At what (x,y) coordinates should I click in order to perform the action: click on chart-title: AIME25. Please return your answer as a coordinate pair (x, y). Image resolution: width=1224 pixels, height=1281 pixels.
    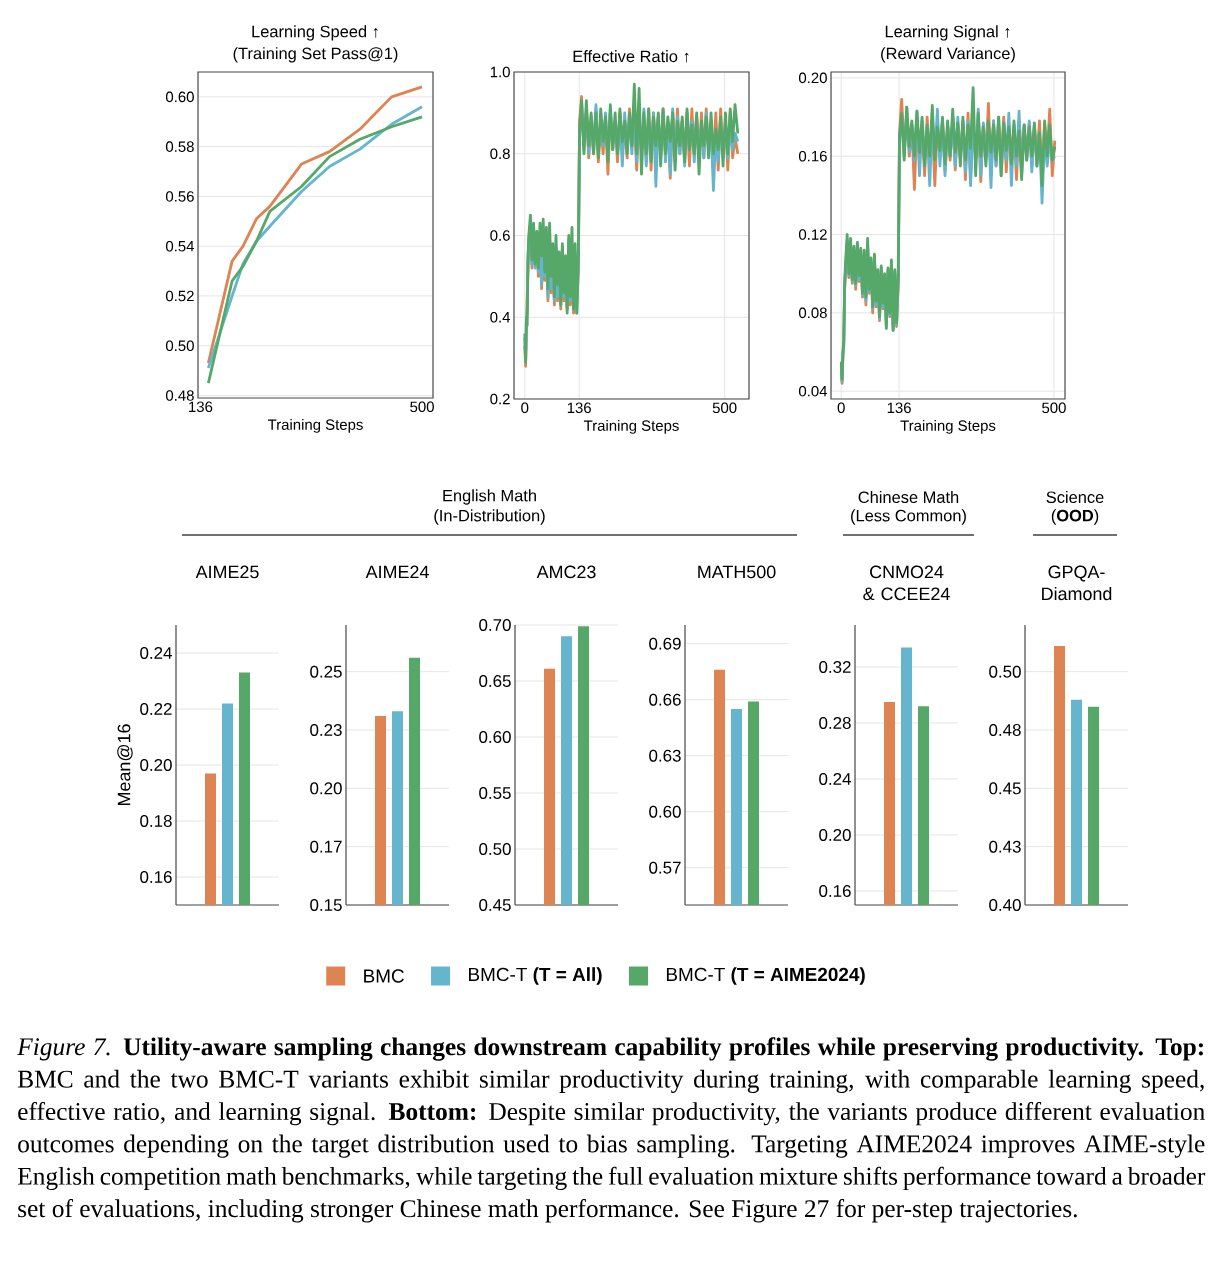
    Looking at the image, I should click on (227, 572).